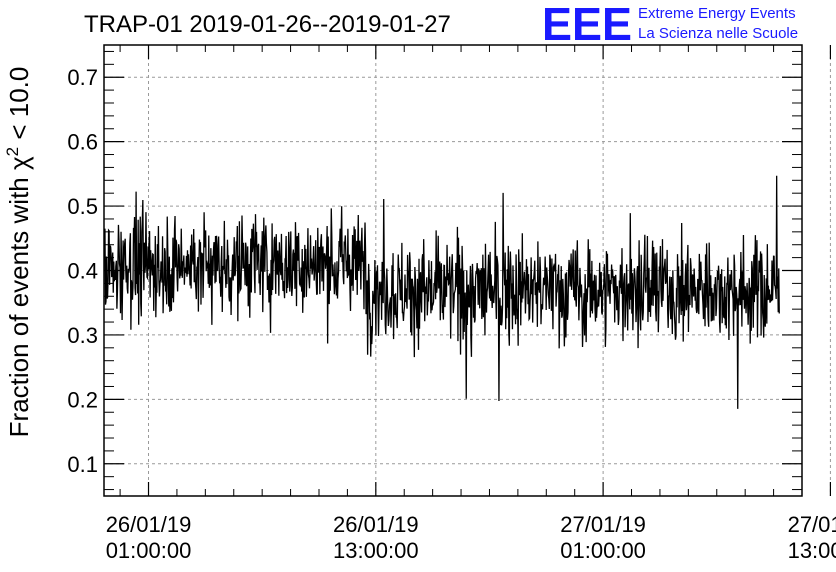 This screenshot has width=836, height=572. I want to click on y-tick-label: 0.3, so click(82, 335).